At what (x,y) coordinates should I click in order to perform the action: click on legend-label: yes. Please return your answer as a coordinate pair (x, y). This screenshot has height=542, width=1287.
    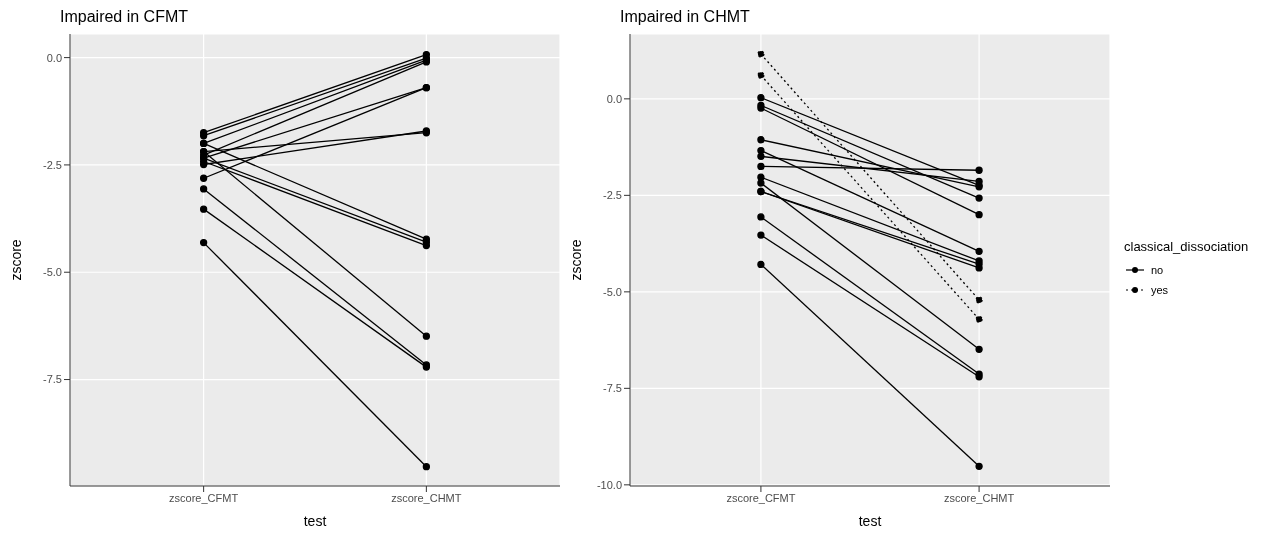
    Looking at the image, I should click on (1160, 289).